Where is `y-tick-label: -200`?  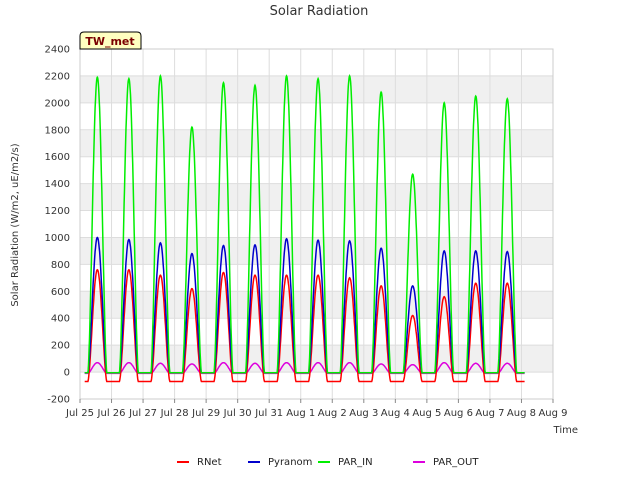 y-tick-label: -200 is located at coordinates (58, 400).